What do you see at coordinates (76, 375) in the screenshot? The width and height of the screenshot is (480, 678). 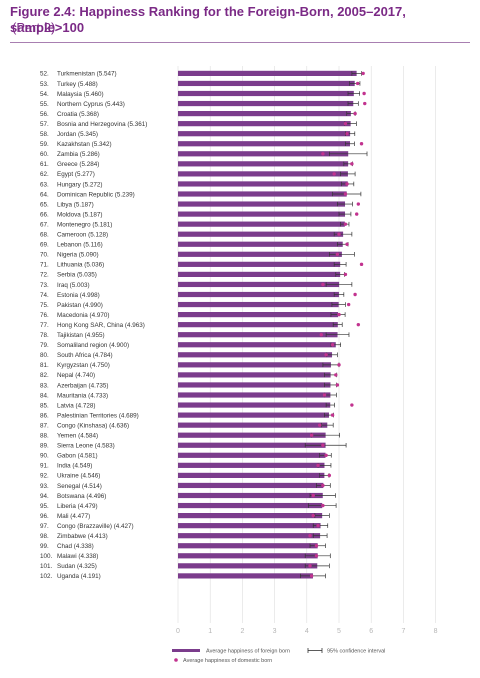 I see `country-label: Nepal (4.740)` at bounding box center [76, 375].